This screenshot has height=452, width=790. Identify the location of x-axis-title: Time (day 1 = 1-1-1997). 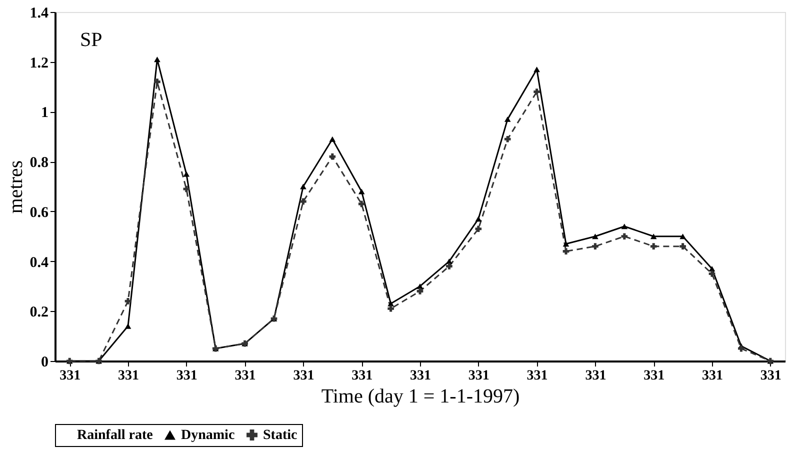
(420, 397).